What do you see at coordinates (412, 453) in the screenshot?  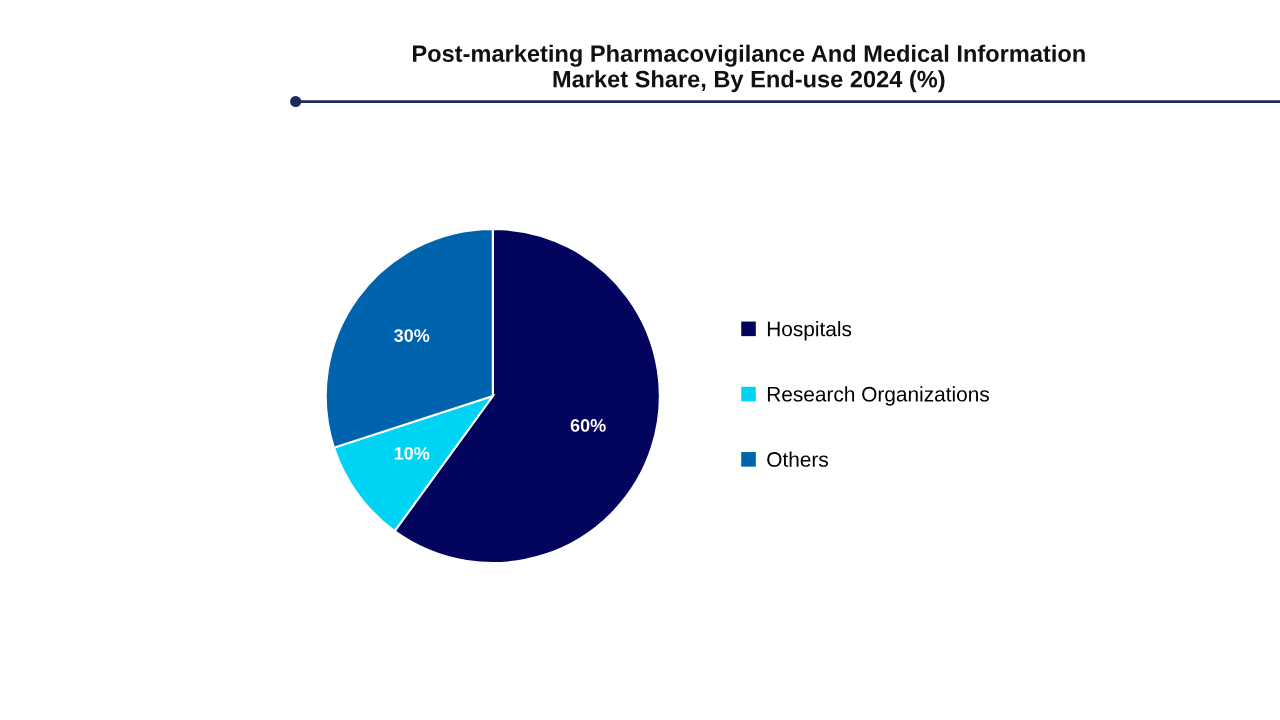 I see `data-label: 10%` at bounding box center [412, 453].